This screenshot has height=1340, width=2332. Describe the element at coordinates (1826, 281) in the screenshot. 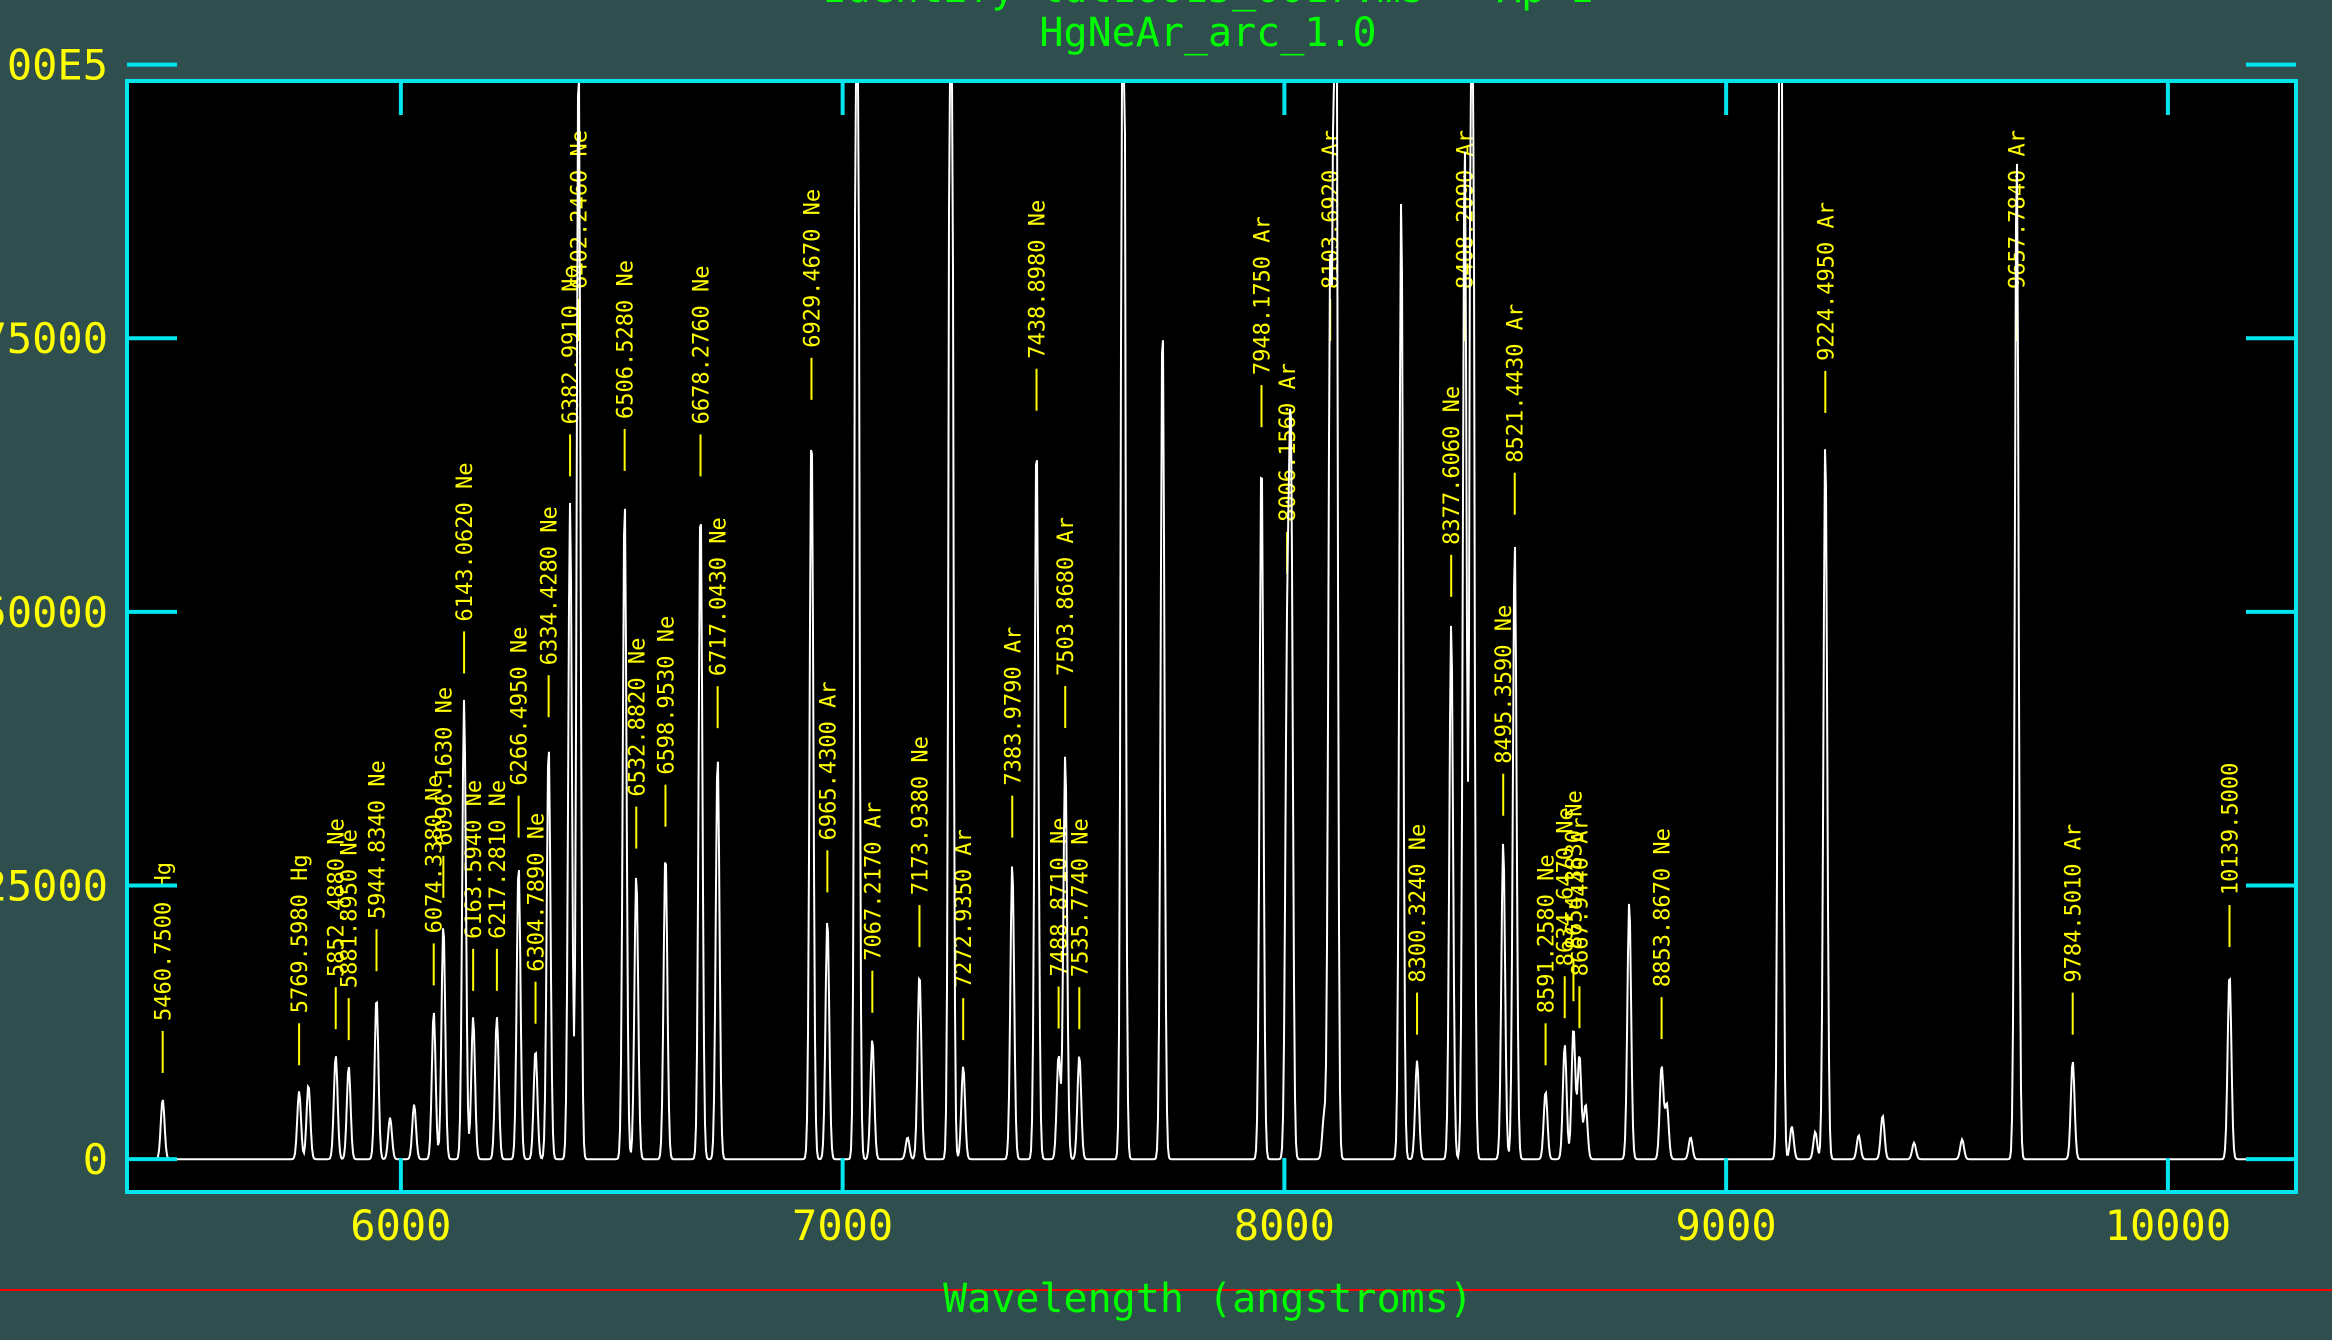

I see `line-id-label: 9224.4950 Ar` at that location.